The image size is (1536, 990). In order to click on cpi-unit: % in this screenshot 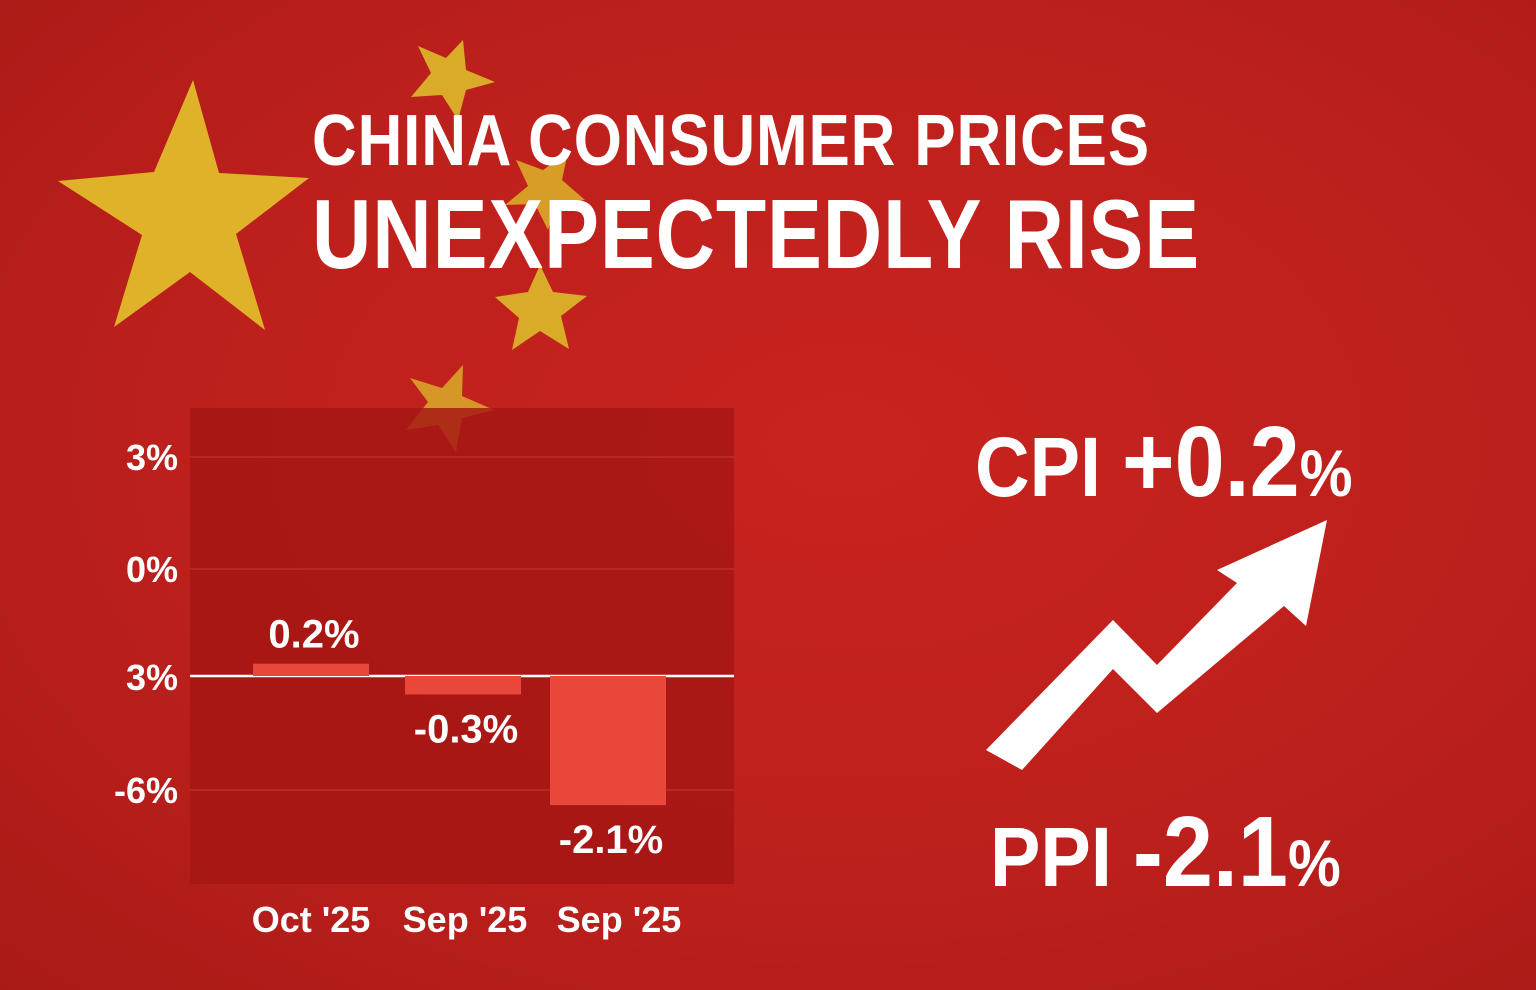, I will do `click(1326, 473)`.